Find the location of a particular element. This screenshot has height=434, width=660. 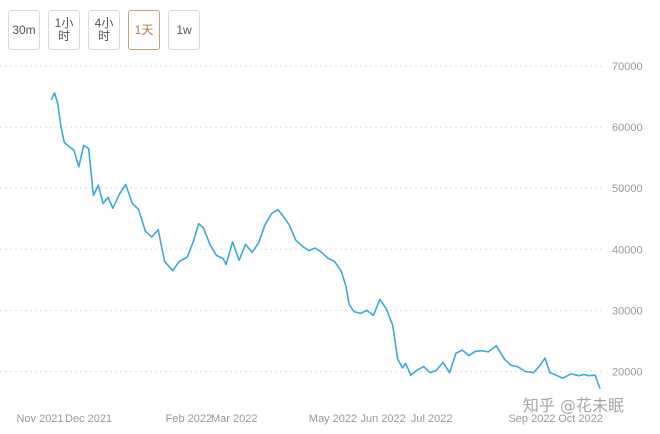

x-tick-label: Jul 2022 is located at coordinates (432, 419).